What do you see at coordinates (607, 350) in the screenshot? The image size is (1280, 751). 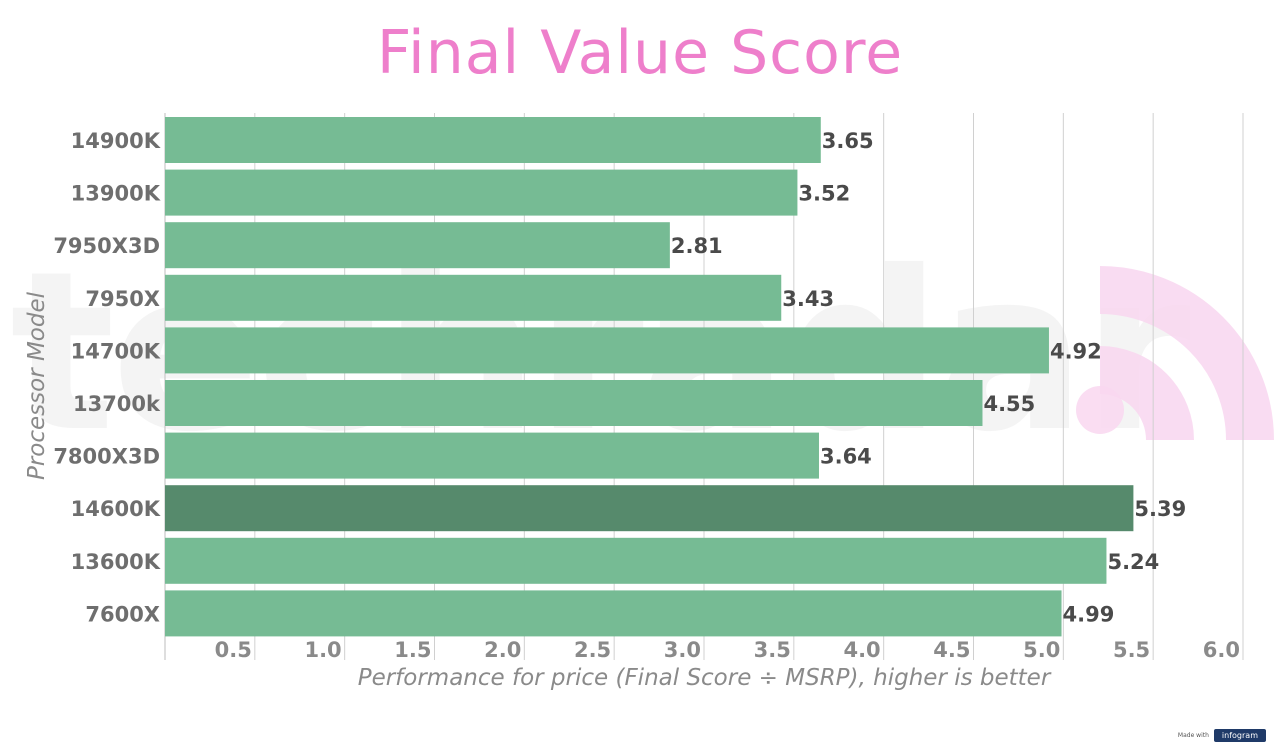 I see `bar-14700k` at bounding box center [607, 350].